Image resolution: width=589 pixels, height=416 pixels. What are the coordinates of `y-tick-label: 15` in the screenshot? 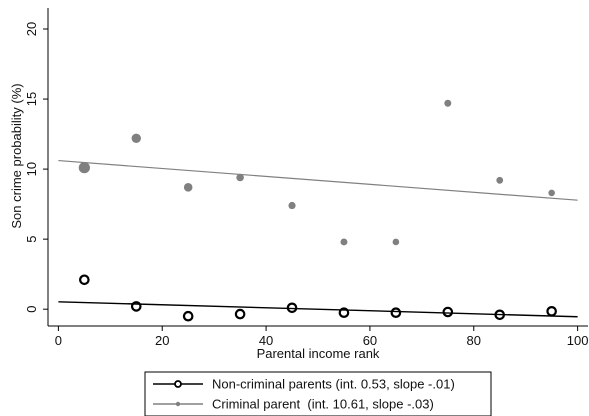 It's located at (31, 99).